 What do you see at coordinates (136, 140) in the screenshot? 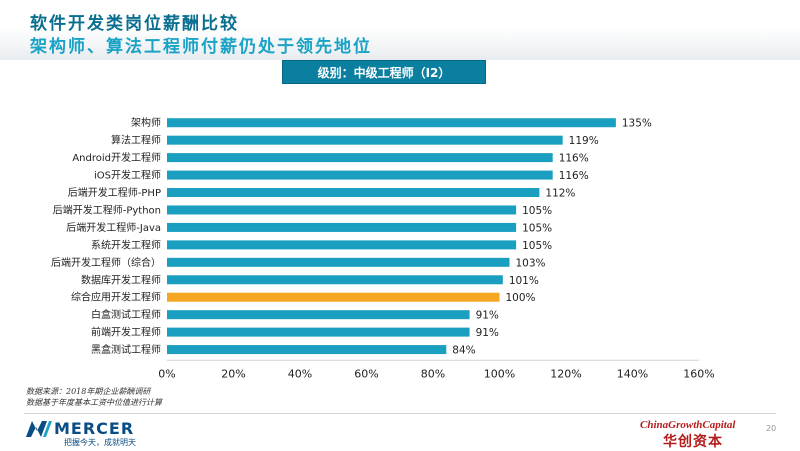
I see `category-label: 算法工程师` at bounding box center [136, 140].